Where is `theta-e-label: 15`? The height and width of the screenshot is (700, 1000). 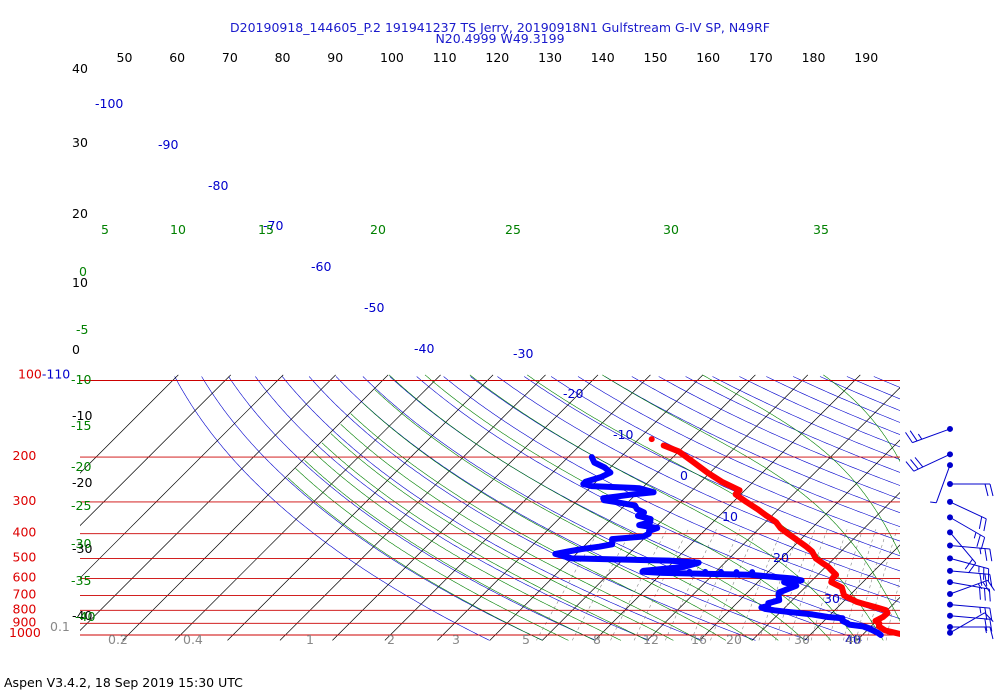 theta-e-label: 15 is located at coordinates (266, 229).